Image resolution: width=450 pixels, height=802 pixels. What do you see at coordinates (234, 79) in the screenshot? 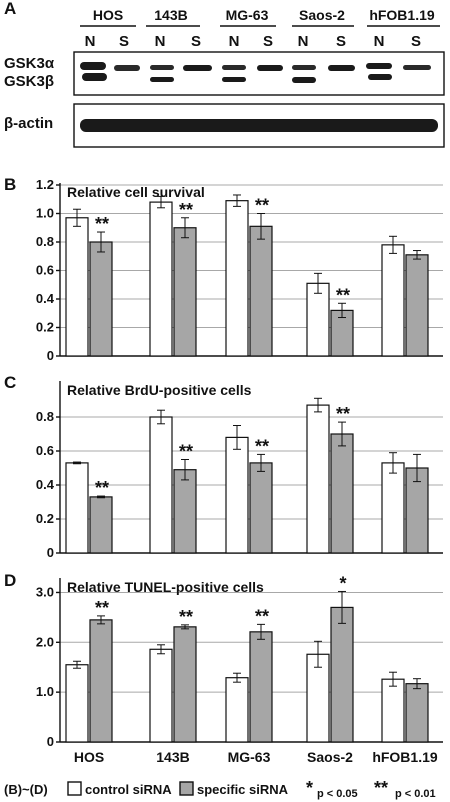
I see `band-mg63-n-beta` at bounding box center [234, 79].